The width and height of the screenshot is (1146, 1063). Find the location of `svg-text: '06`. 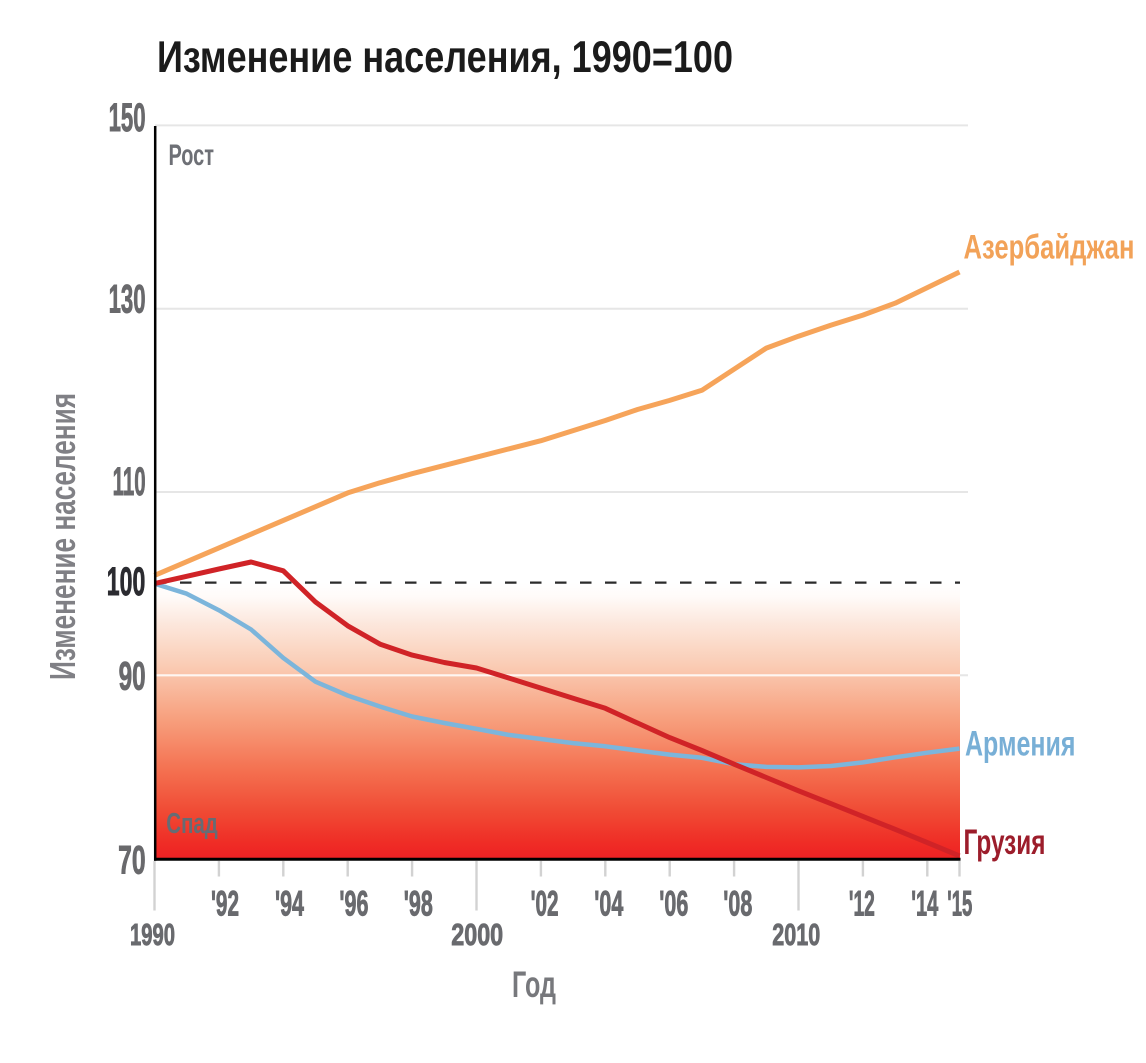

svg-text: '06 is located at coordinates (673, 904).